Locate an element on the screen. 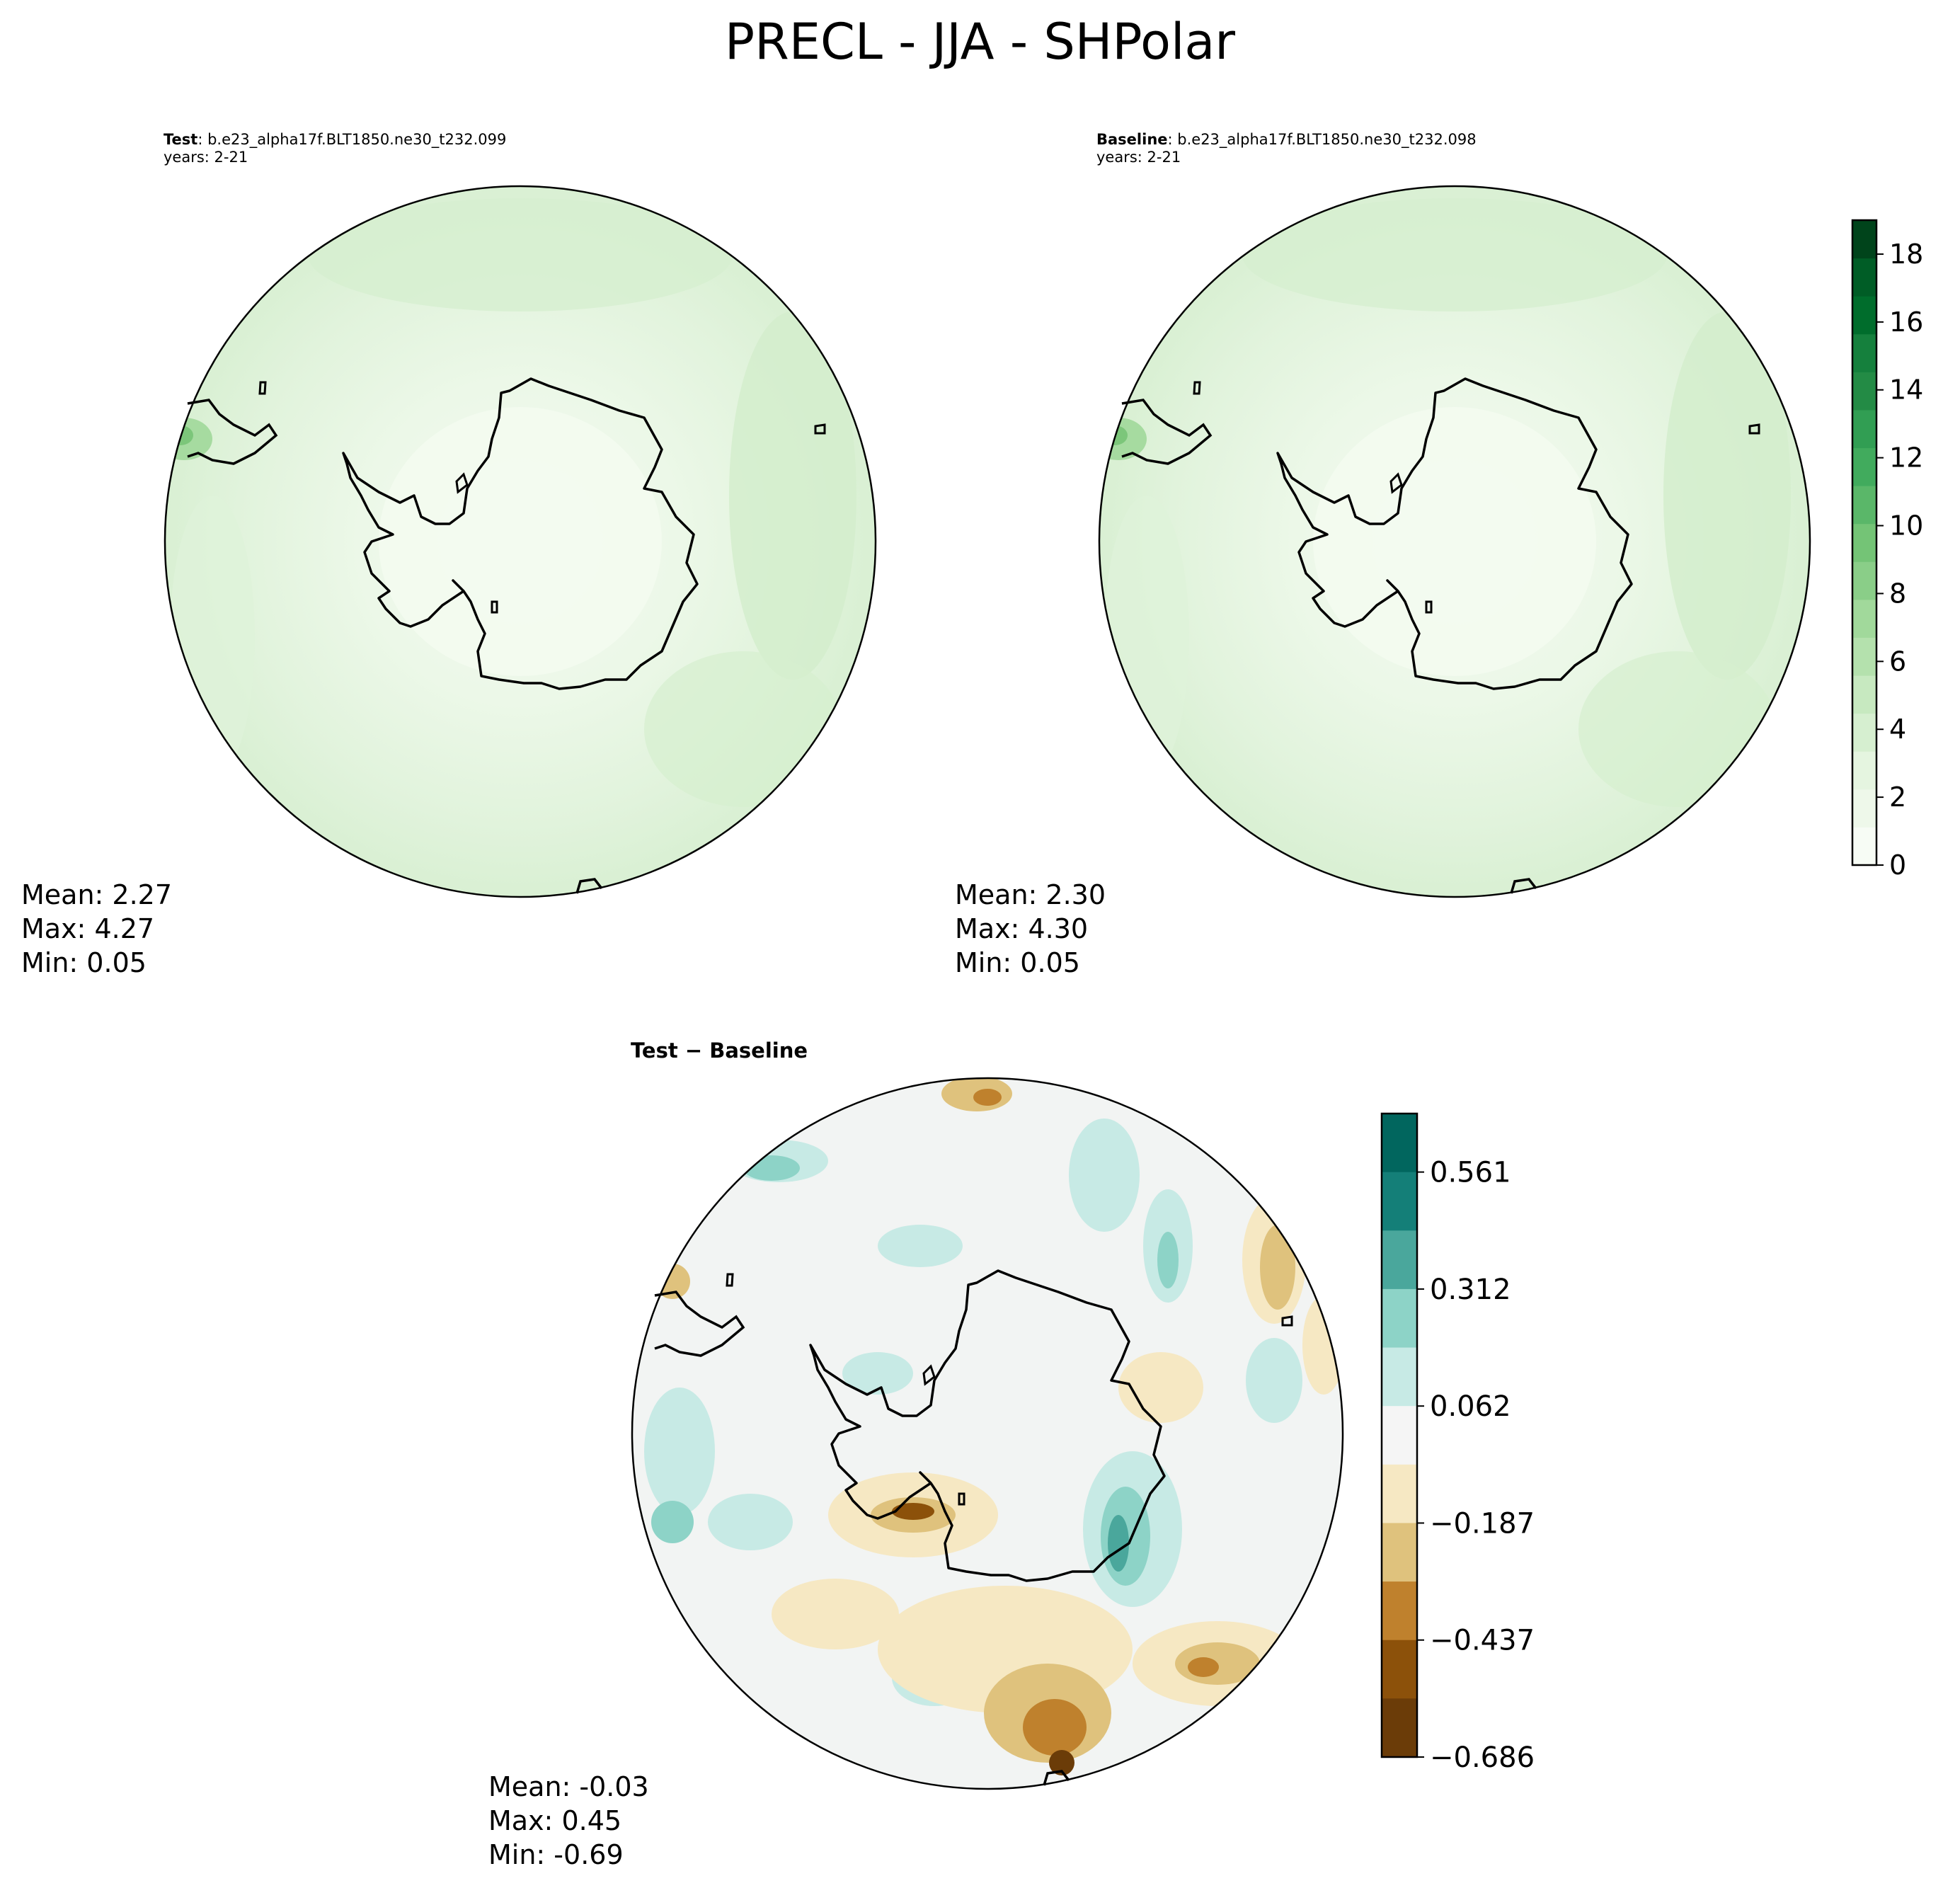 The width and height of the screenshot is (1960, 1888). colorbar-tick-label: 4 is located at coordinates (1897, 730).